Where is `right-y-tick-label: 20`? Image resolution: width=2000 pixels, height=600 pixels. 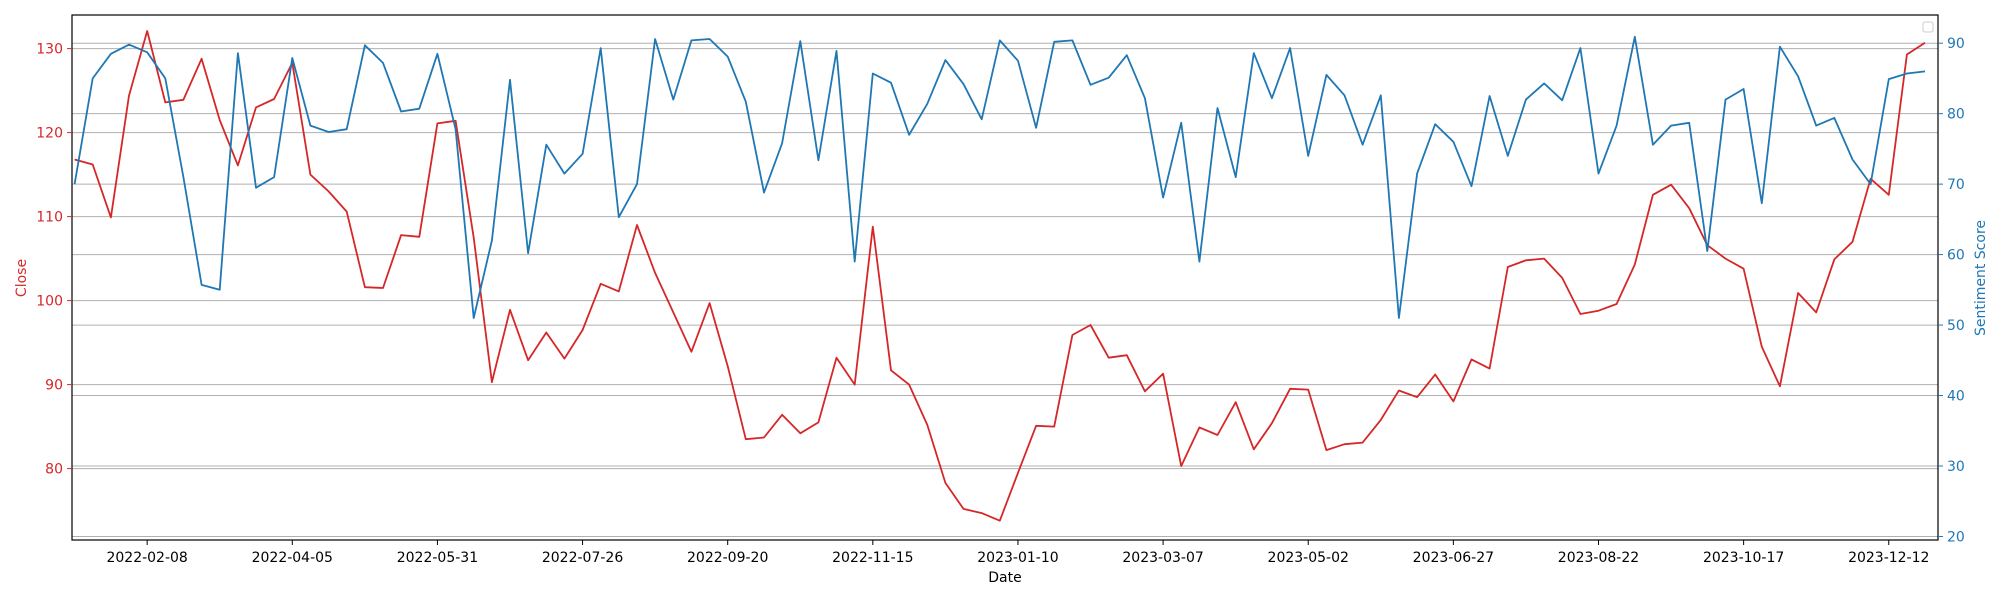 right-y-tick-label: 20 is located at coordinates (1956, 537).